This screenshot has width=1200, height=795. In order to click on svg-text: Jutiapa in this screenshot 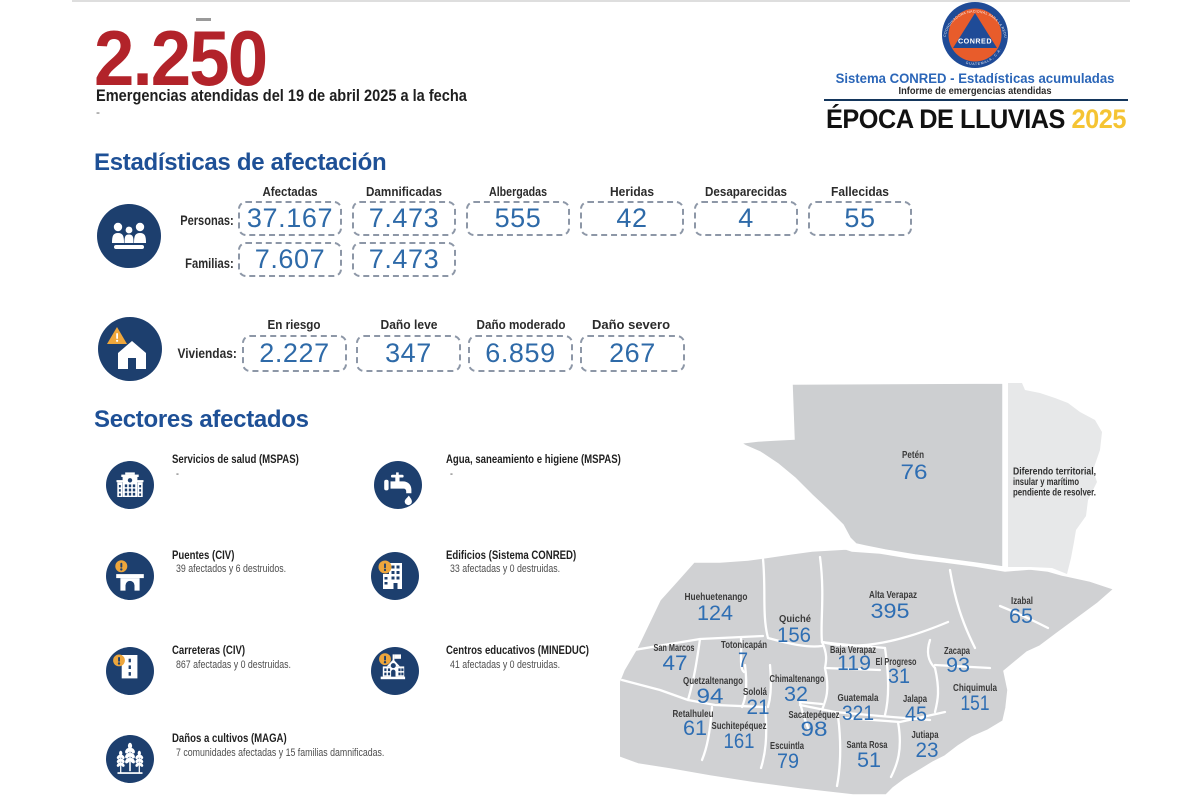, I will do `click(925, 735)`.